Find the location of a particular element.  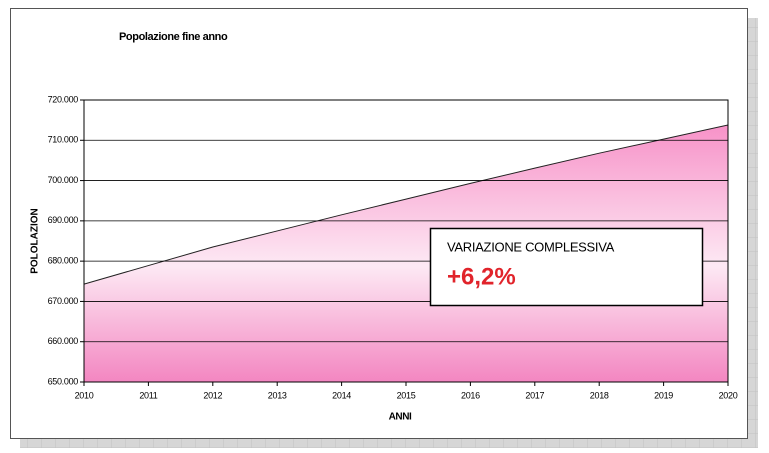

y-tick-label: 670.000 is located at coordinates (63, 301).